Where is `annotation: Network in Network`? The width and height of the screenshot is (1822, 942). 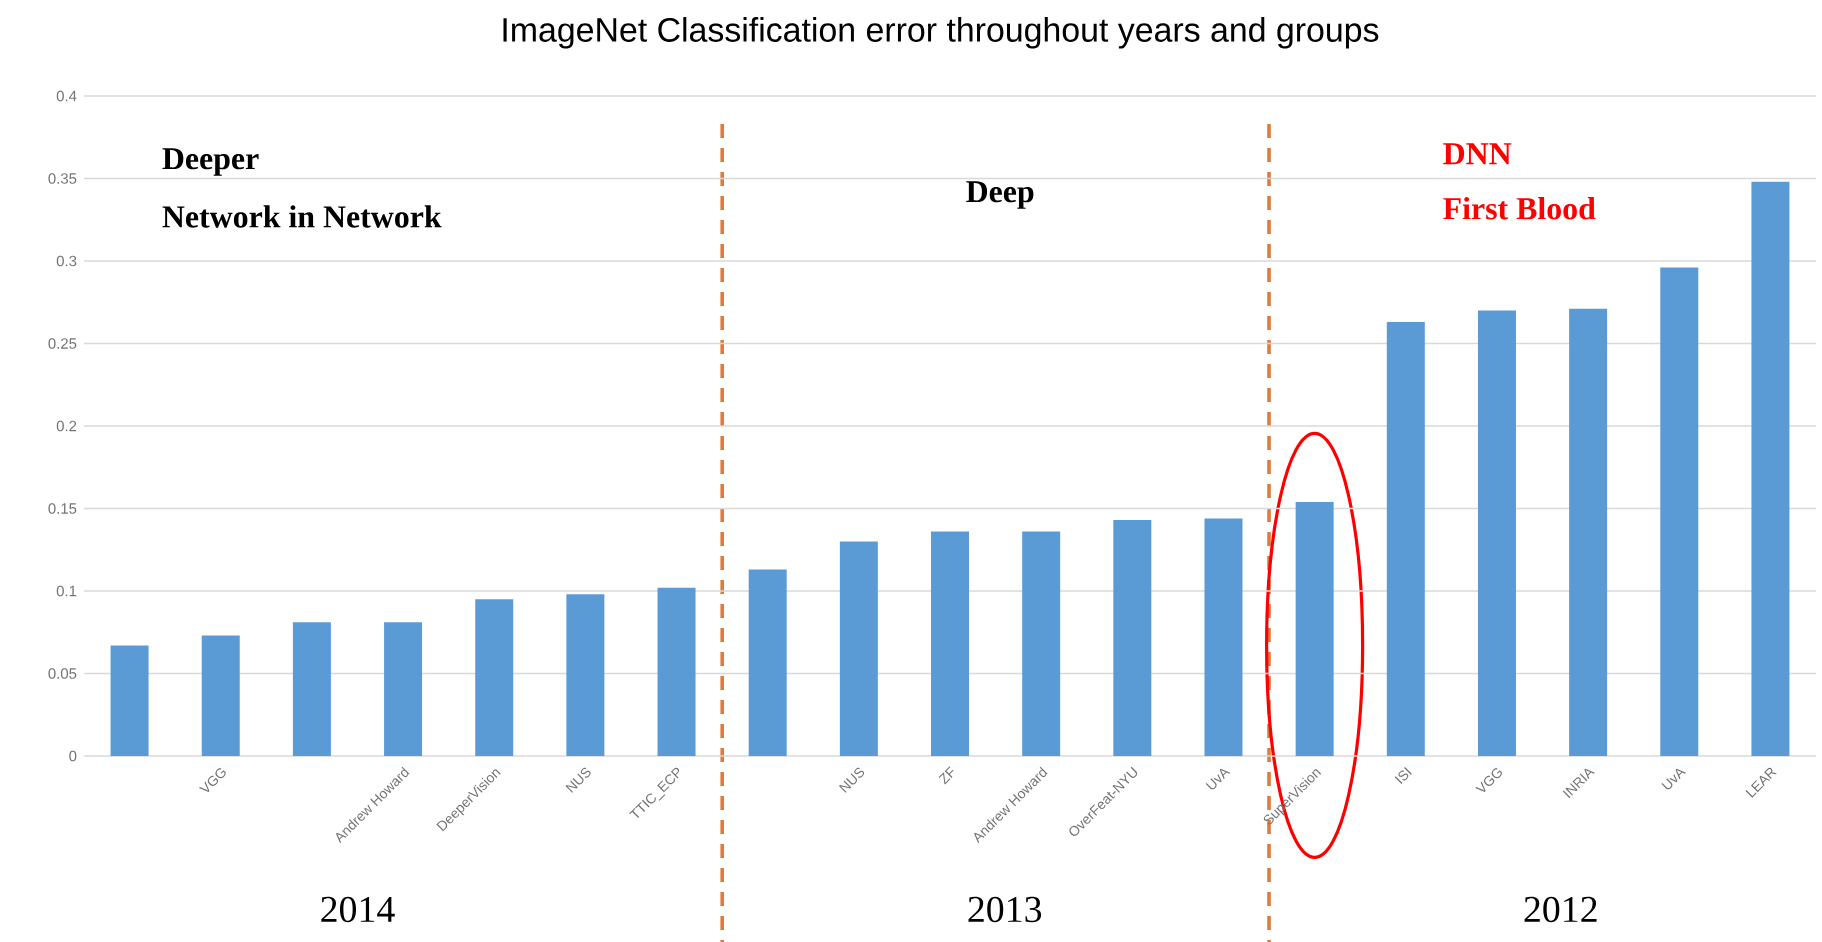 annotation: Network in Network is located at coordinates (302, 216).